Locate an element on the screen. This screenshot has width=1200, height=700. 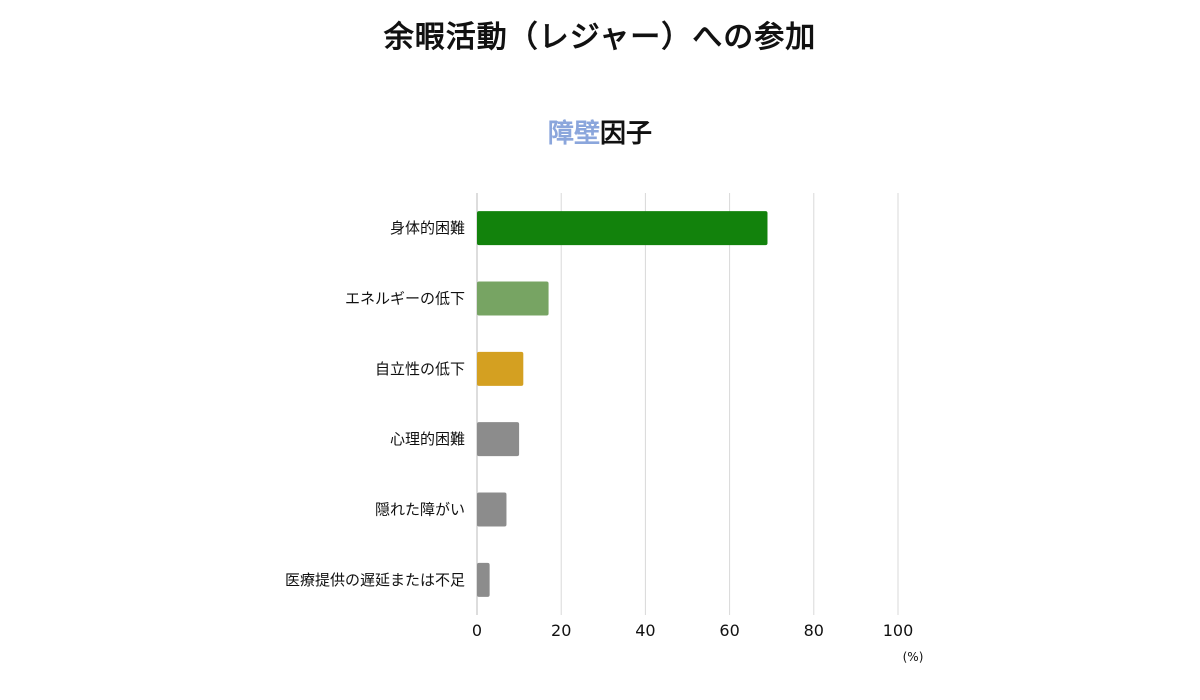
category-label: 身体的困難 is located at coordinates (427, 228).